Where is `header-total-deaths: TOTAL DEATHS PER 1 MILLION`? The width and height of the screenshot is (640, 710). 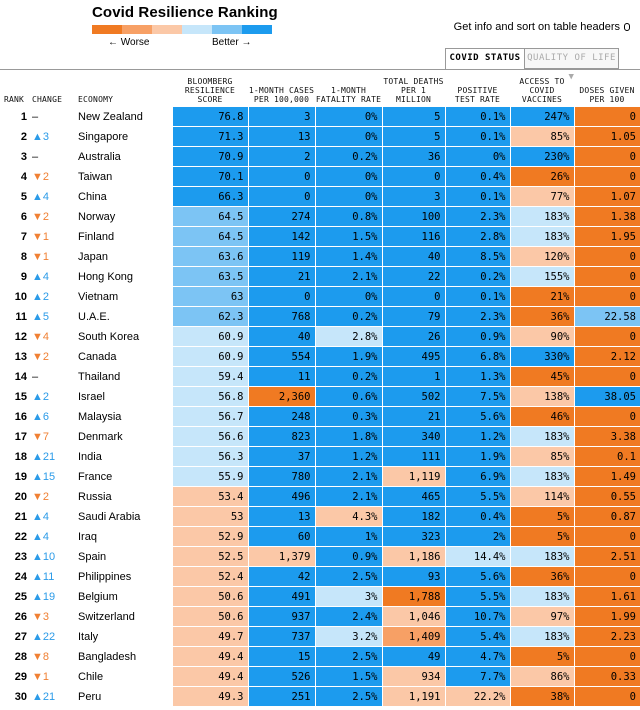 header-total-deaths: TOTAL DEATHS PER 1 MILLION is located at coordinates (413, 90).